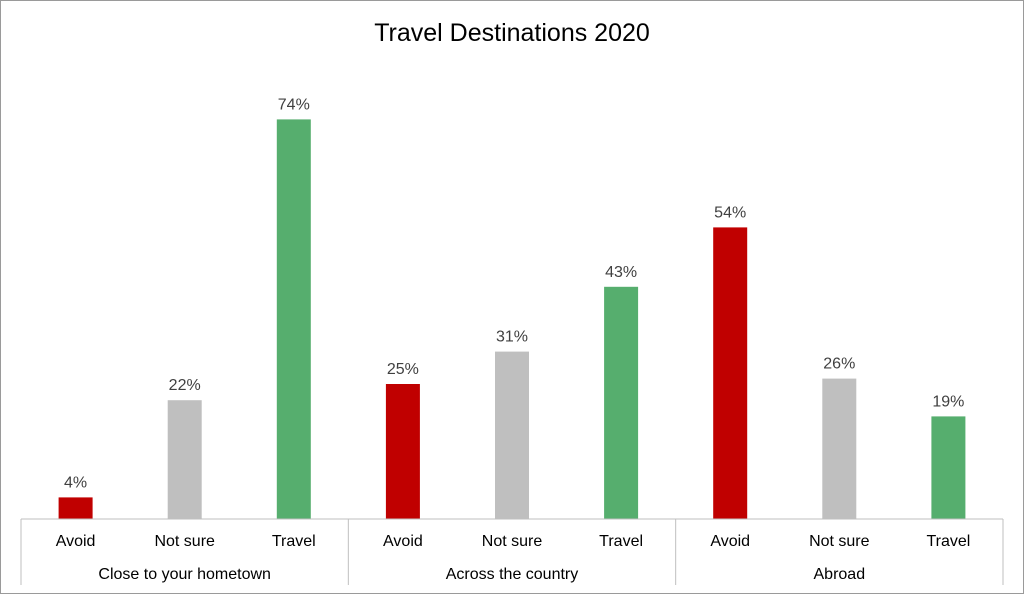 The image size is (1024, 594). I want to click on category-label-1-0: Avoid, so click(403, 541).